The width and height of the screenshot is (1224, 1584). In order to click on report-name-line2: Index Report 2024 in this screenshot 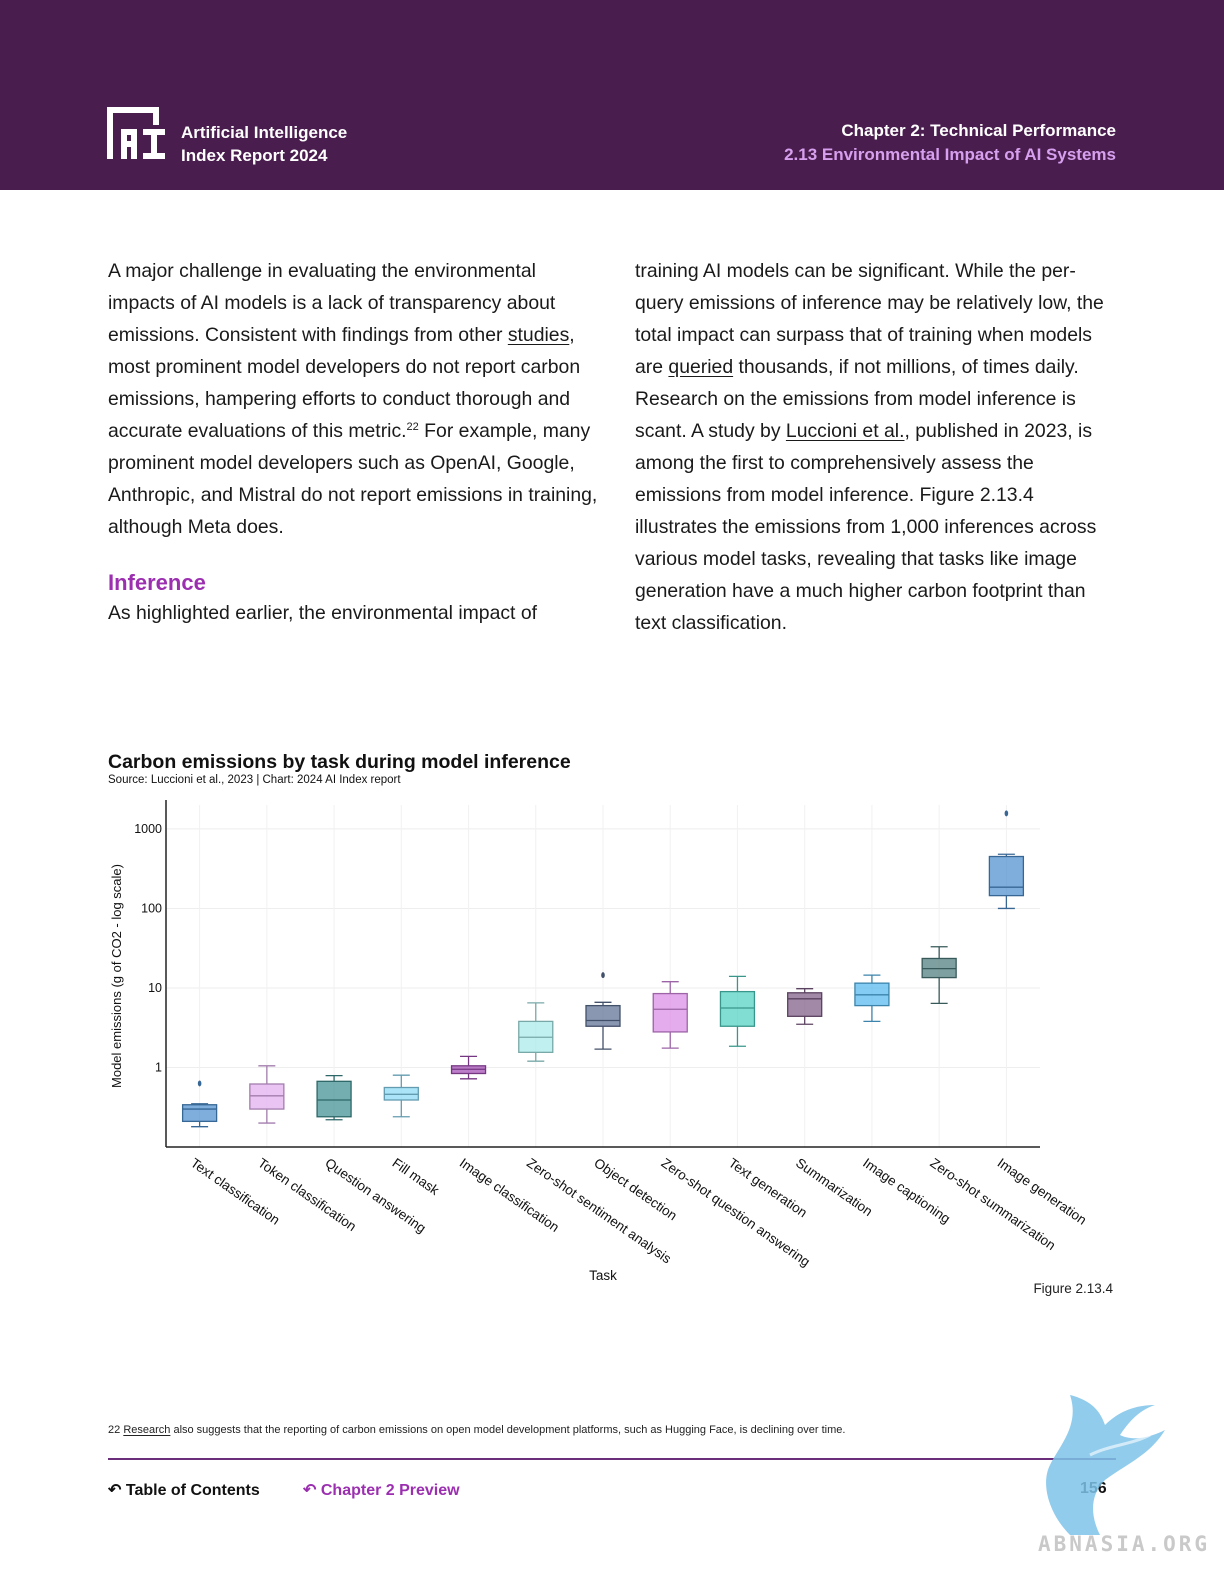, I will do `click(254, 155)`.